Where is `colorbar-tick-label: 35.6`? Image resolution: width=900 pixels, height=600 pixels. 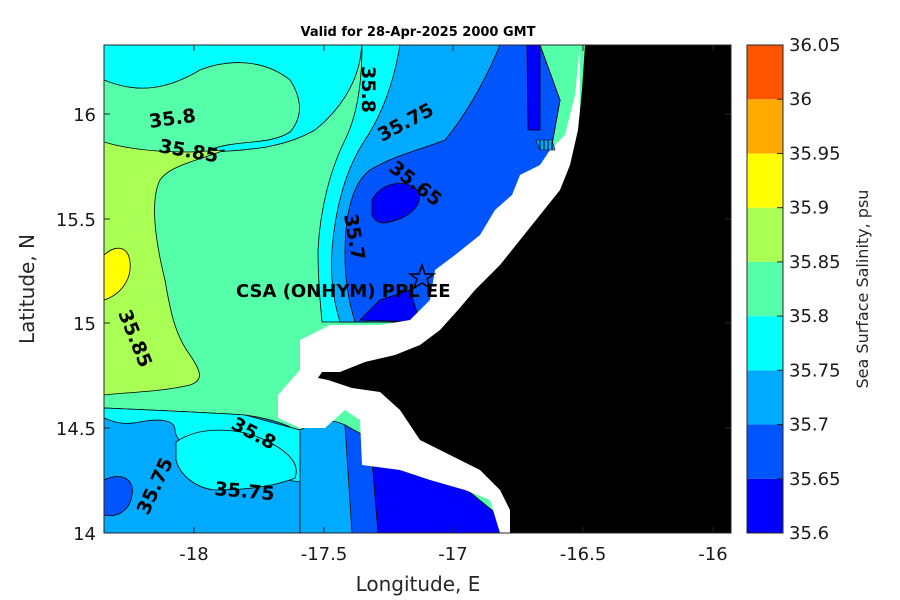
colorbar-tick-label: 35.6 is located at coordinates (809, 533).